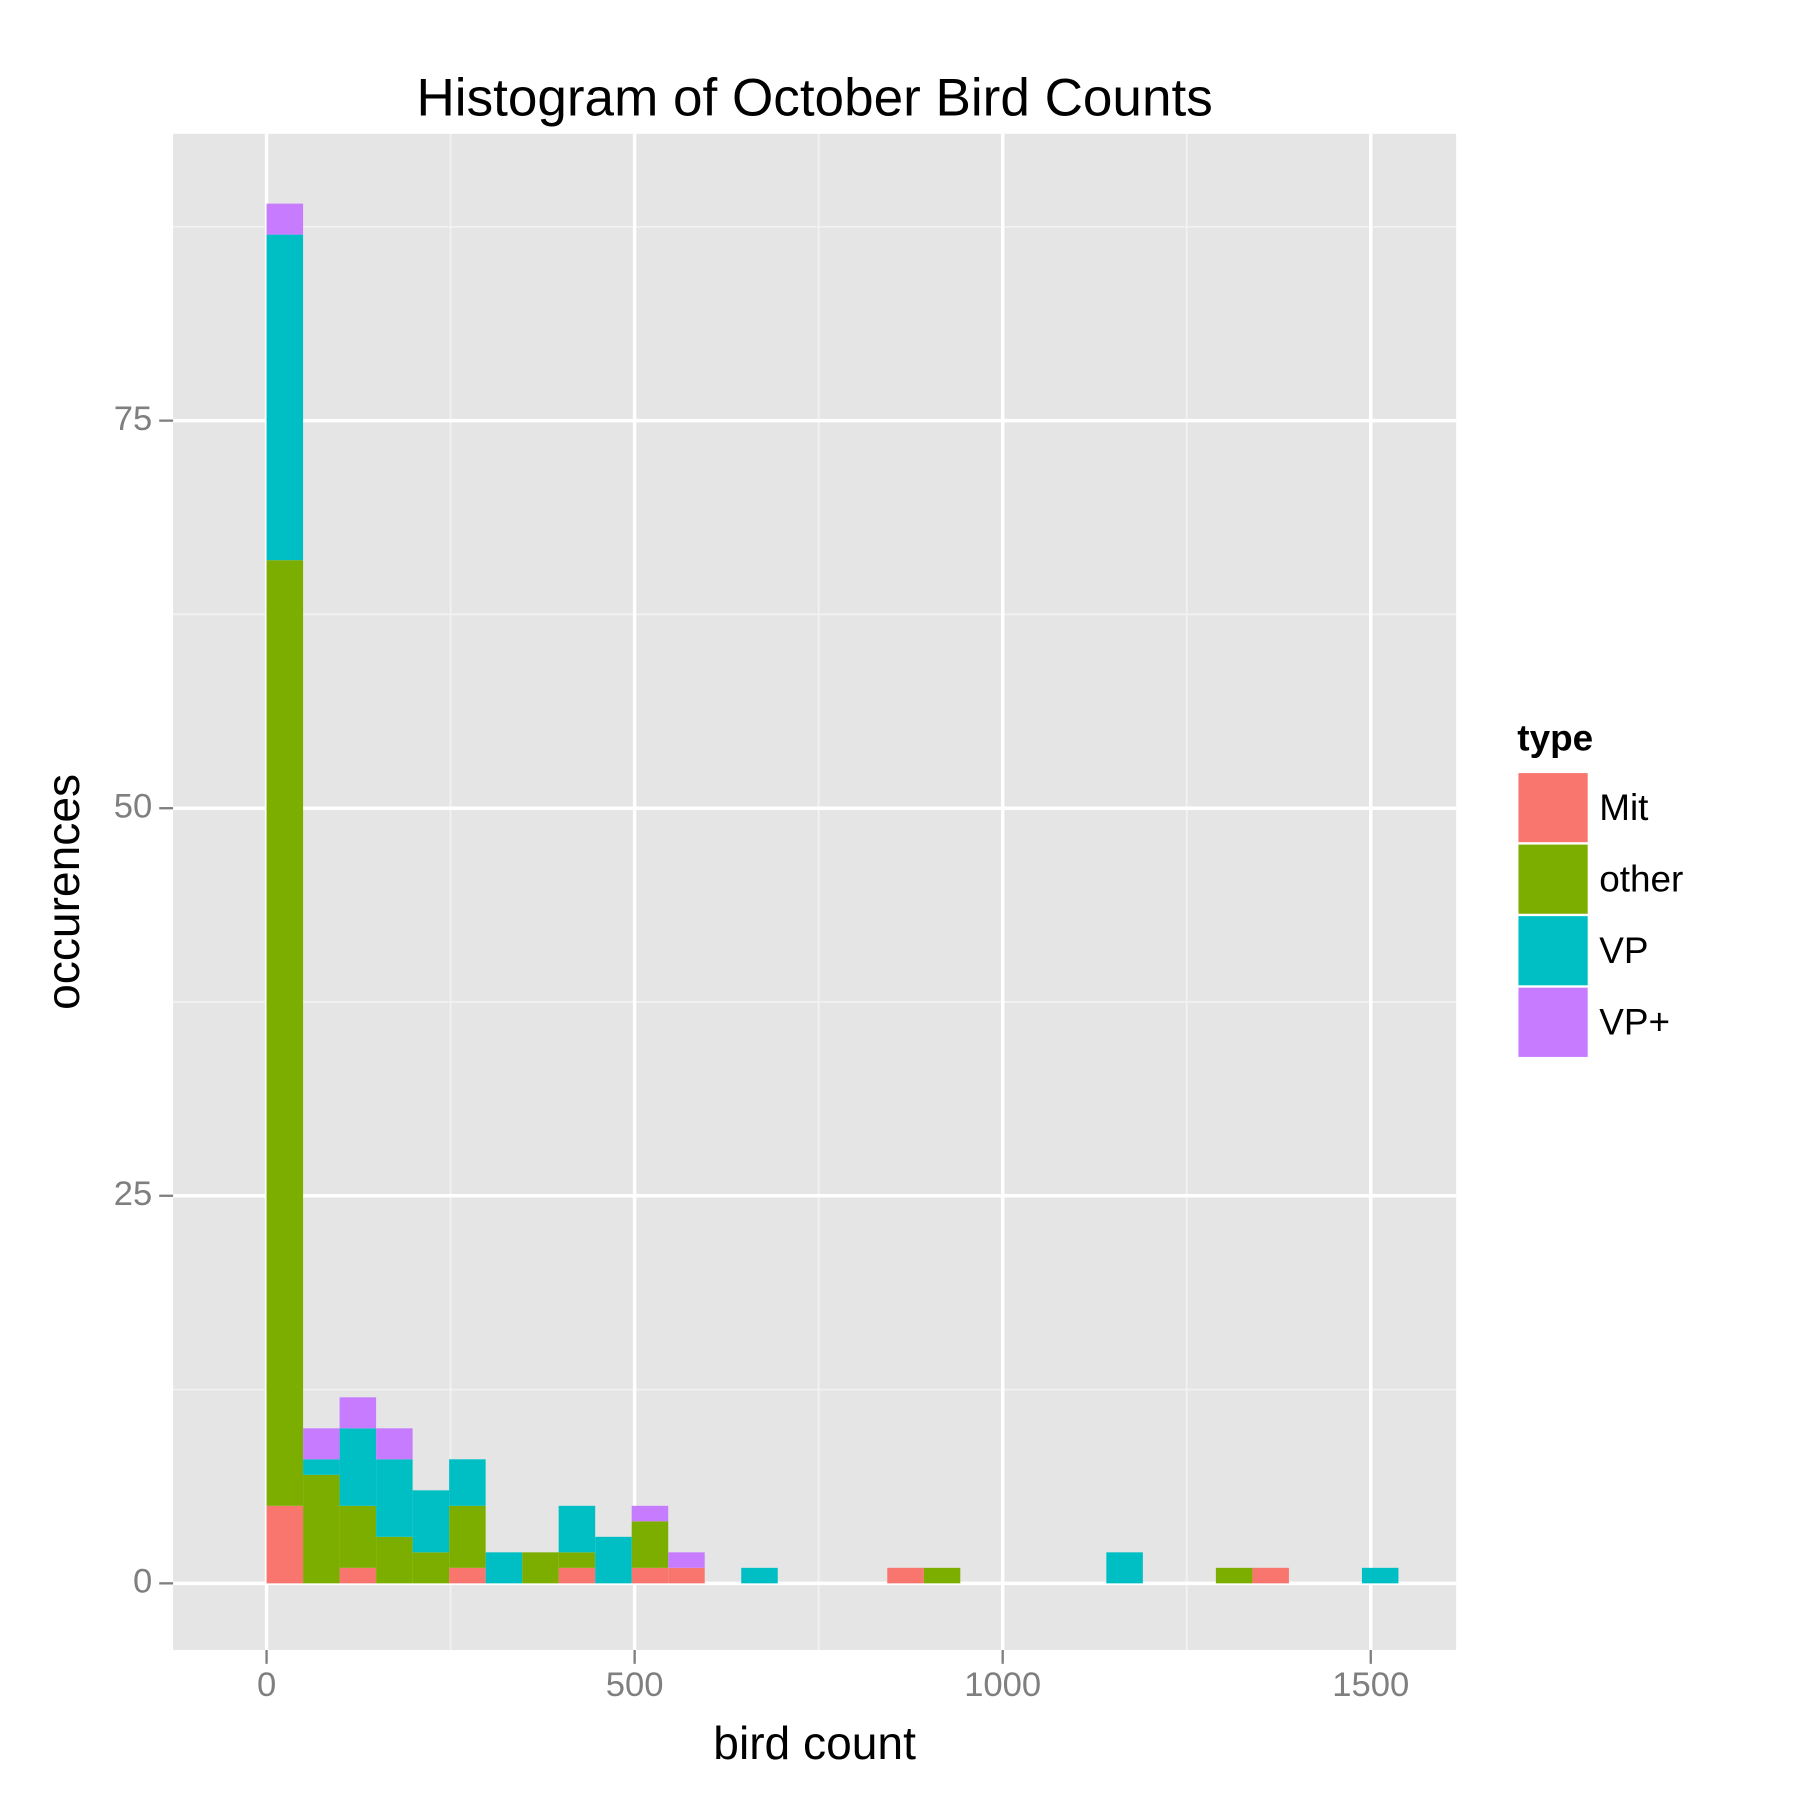 The height and width of the screenshot is (1805, 1800). Describe the element at coordinates (266, 1685) in the screenshot. I see `x-tick-label: 0` at that location.